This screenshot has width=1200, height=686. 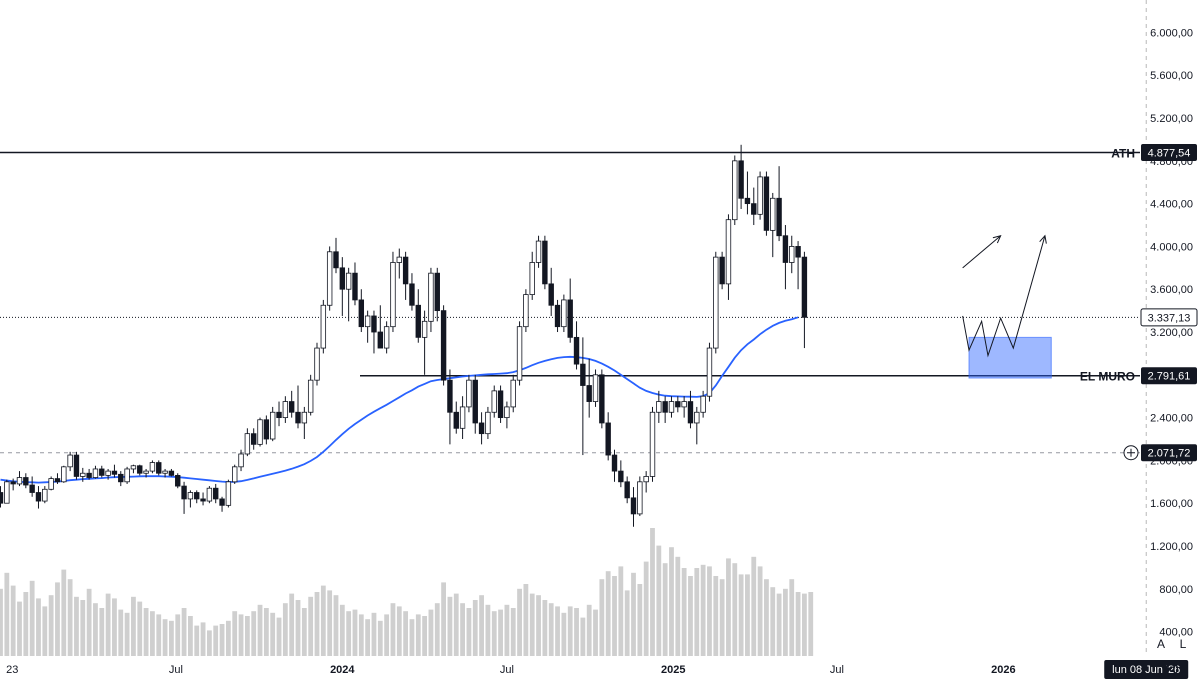 I want to click on level-name-el-muro: EL MURO, so click(x=1107, y=377).